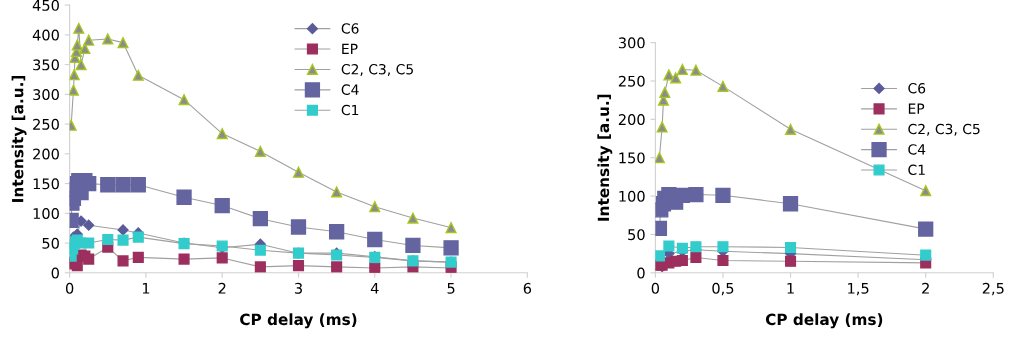 The height and width of the screenshot is (341, 1024). I want to click on x-tick-label: 2,5, so click(993, 289).